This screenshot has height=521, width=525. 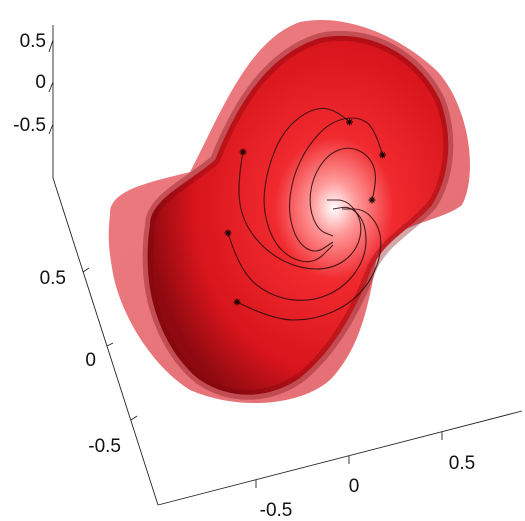 What do you see at coordinates (90, 360) in the screenshot?
I see `y-tick-label: 0` at bounding box center [90, 360].